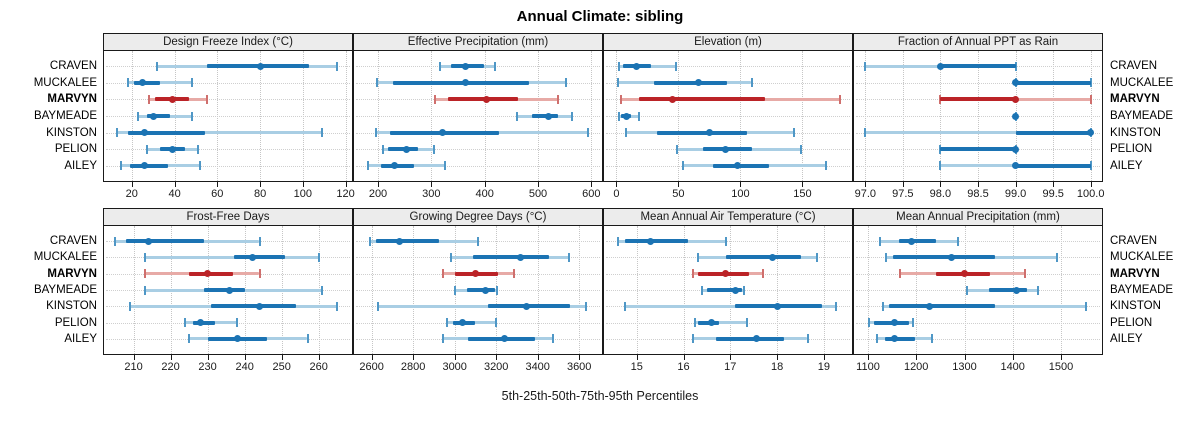 The image size is (1200, 425). Describe the element at coordinates (1142, 82) in the screenshot. I see `row-label-right-muckalee: MUCKALEE` at that location.